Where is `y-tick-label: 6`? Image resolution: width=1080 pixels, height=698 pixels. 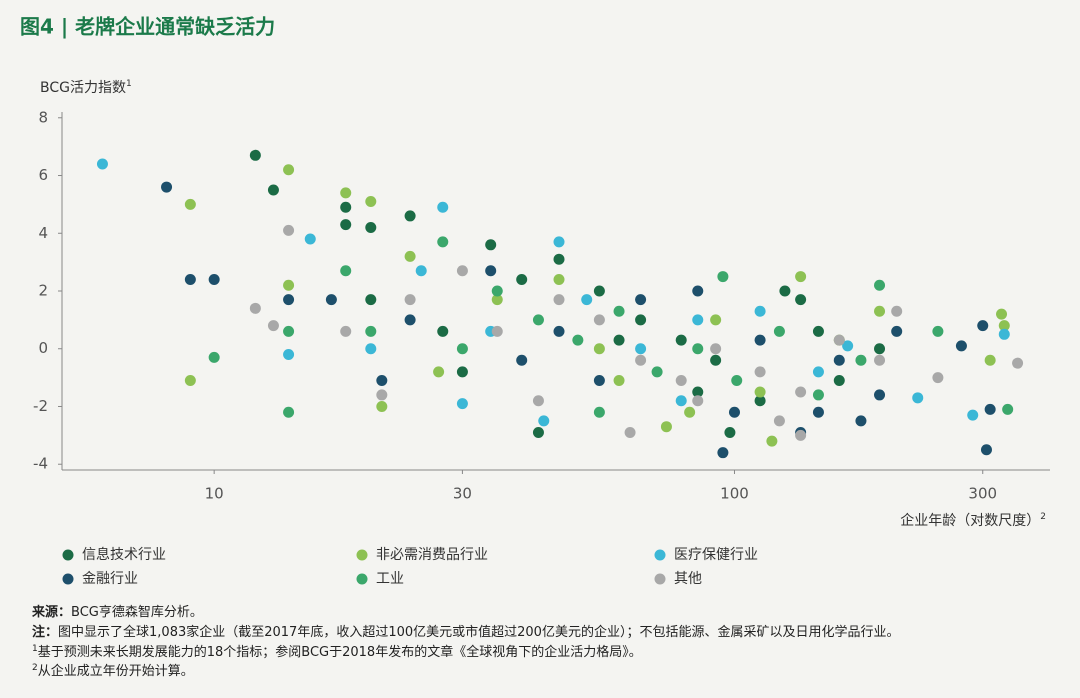
y-tick-label: 6 is located at coordinates (43, 175).